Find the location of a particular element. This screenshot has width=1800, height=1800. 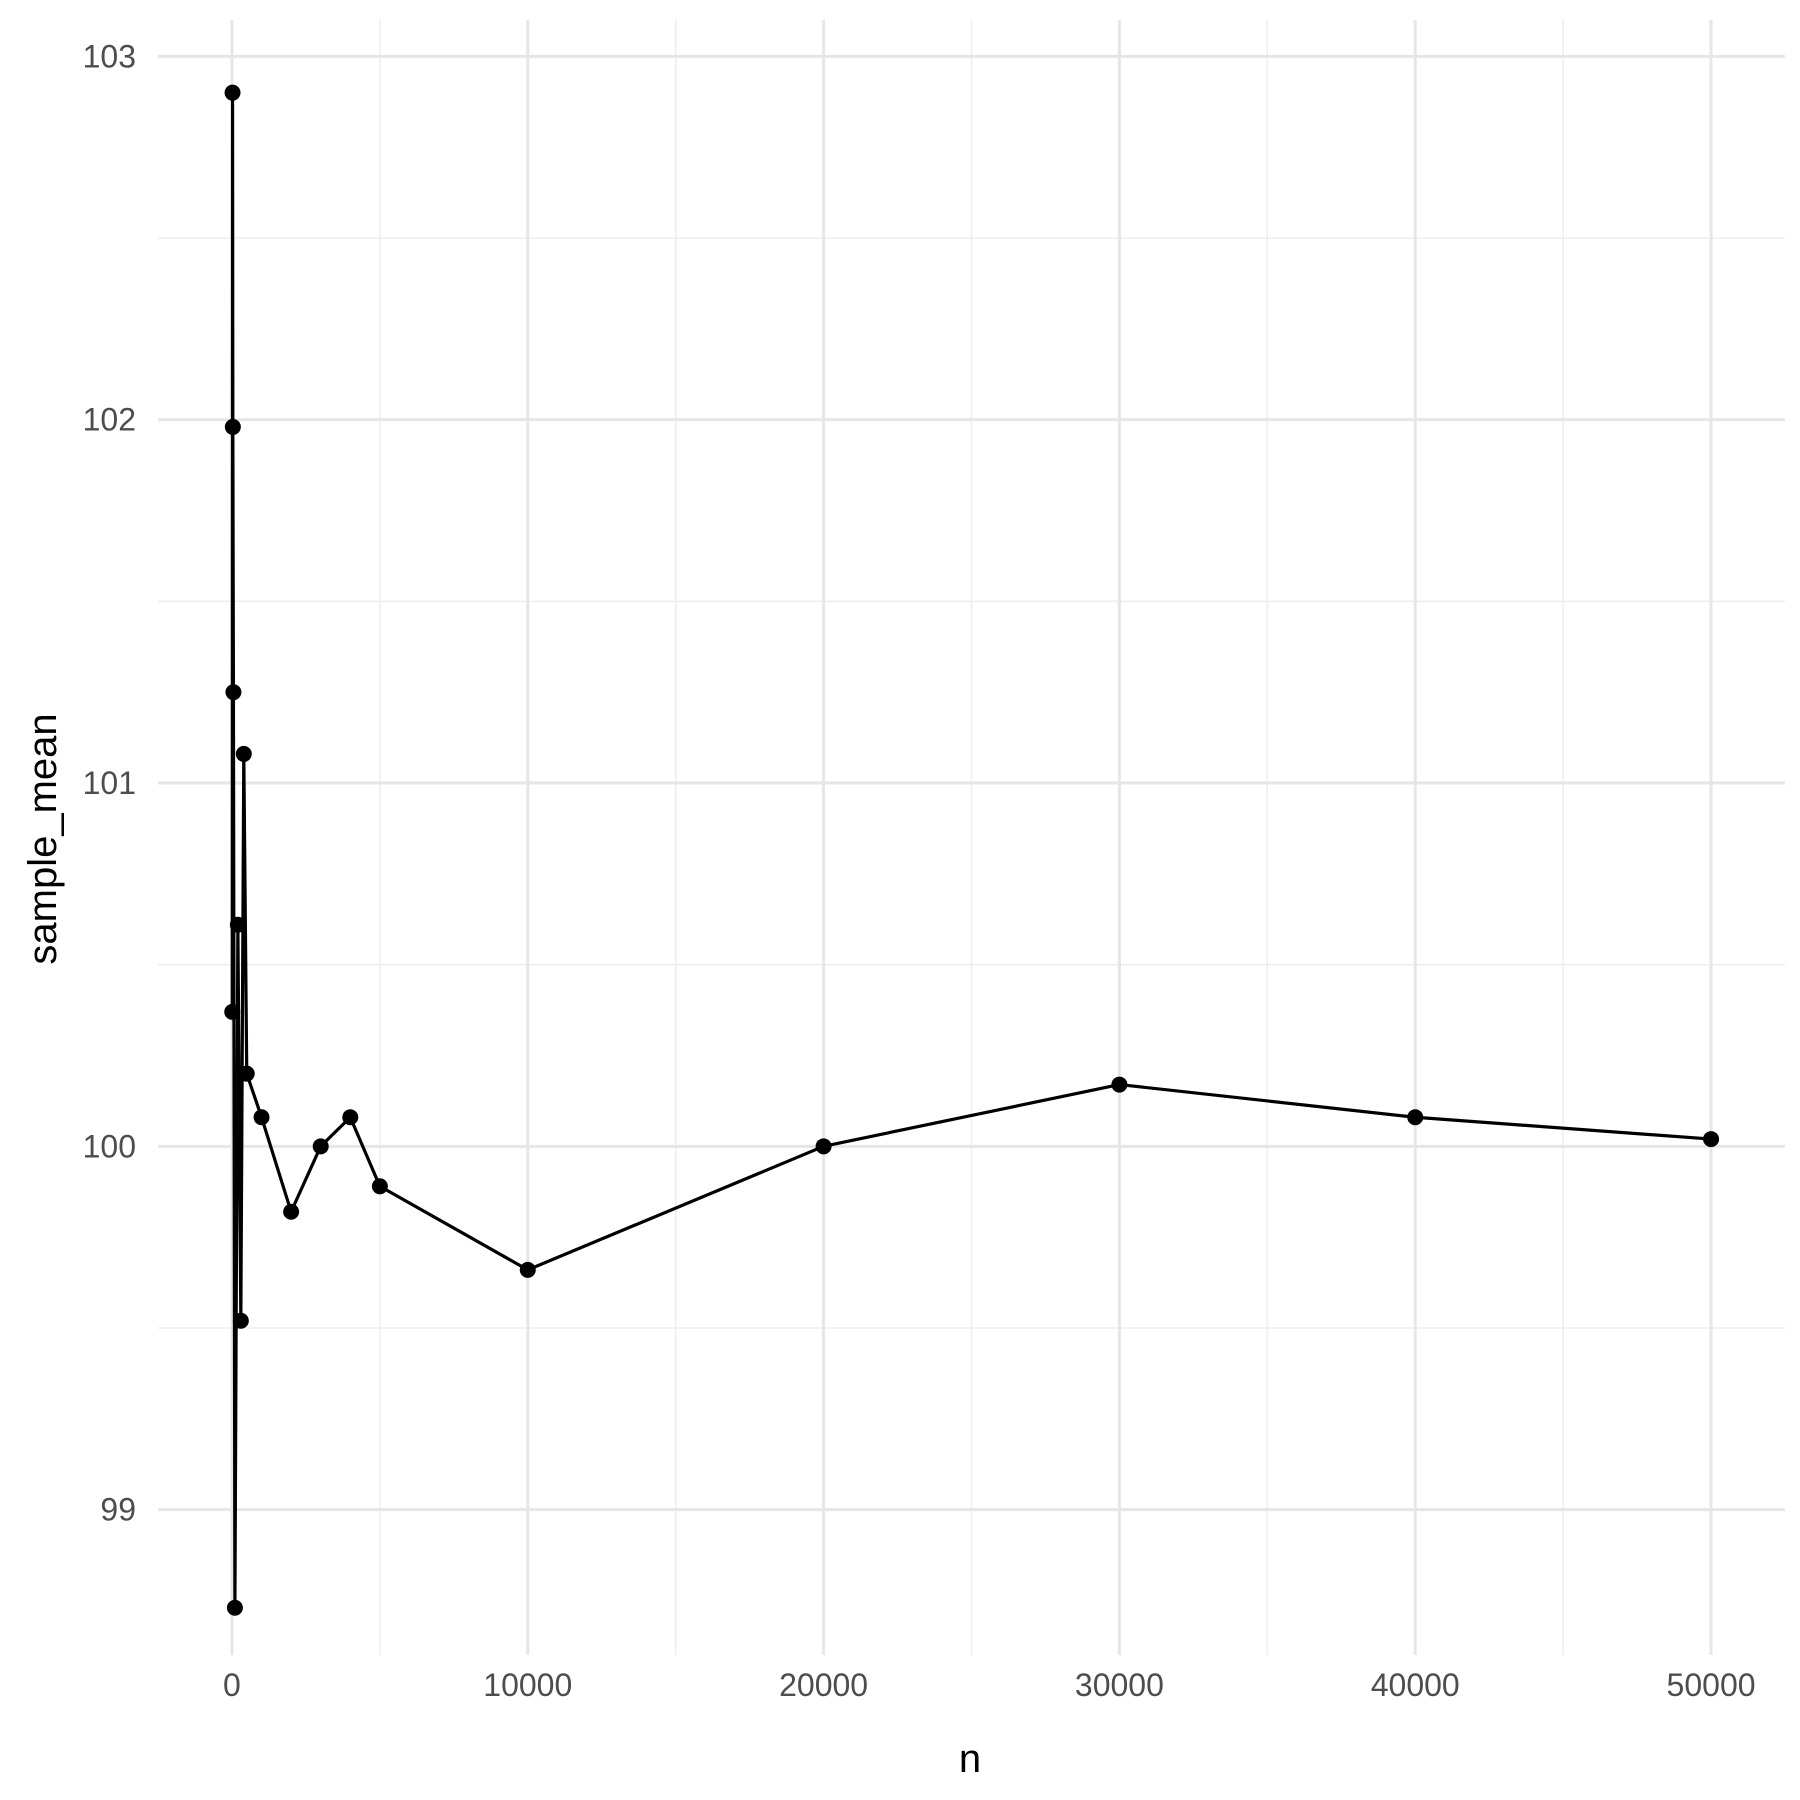

y-axis-tick-labels: 99 100 101 102 103 is located at coordinates (109, 782).